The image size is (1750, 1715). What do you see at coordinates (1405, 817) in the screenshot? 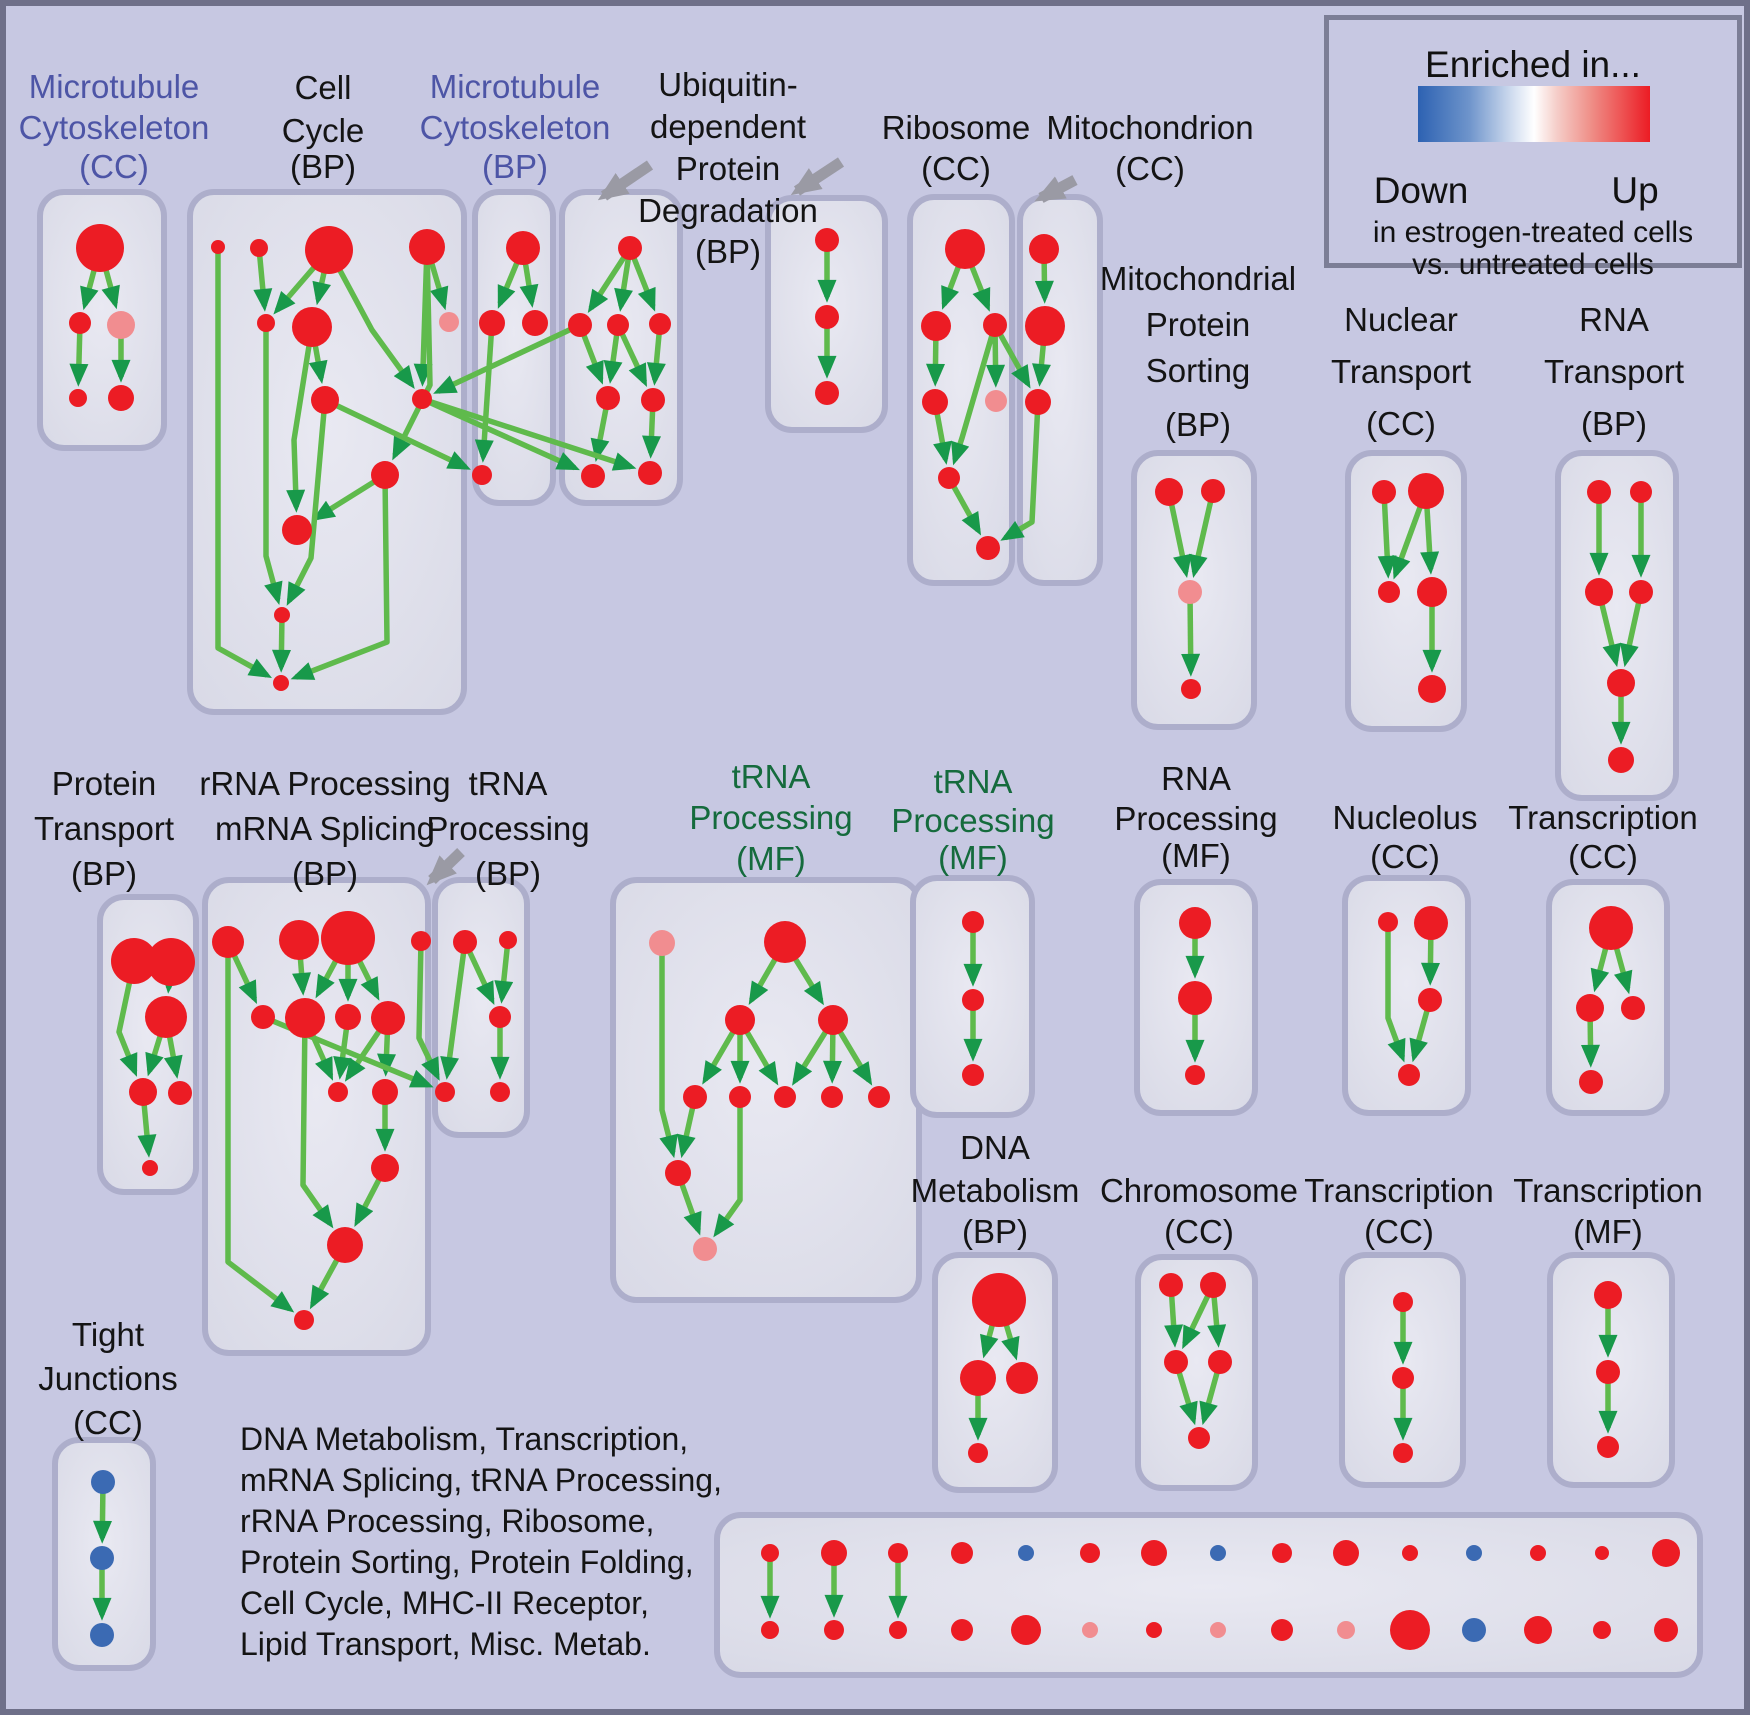
I see `cluster-label-nucleolus: Nucleolus` at bounding box center [1405, 817].